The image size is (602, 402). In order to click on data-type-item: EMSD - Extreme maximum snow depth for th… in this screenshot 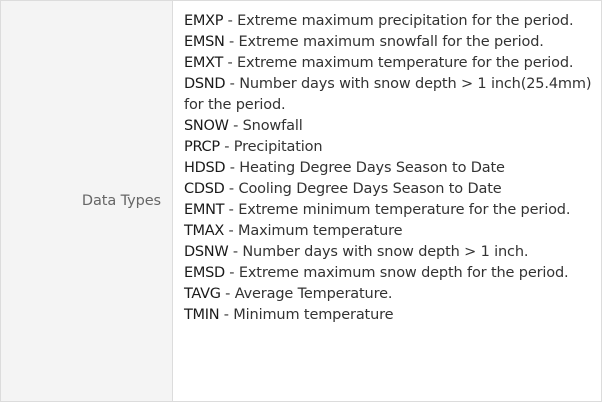, I will do `click(389, 273)`.